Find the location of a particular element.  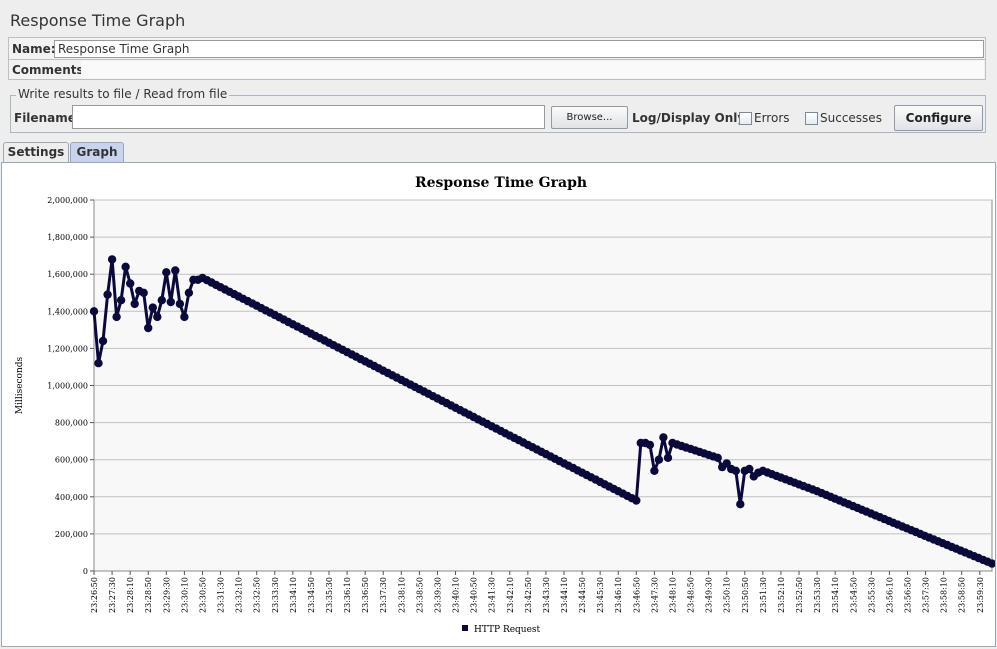

x-tick-label: 23:35:30 is located at coordinates (329, 595).